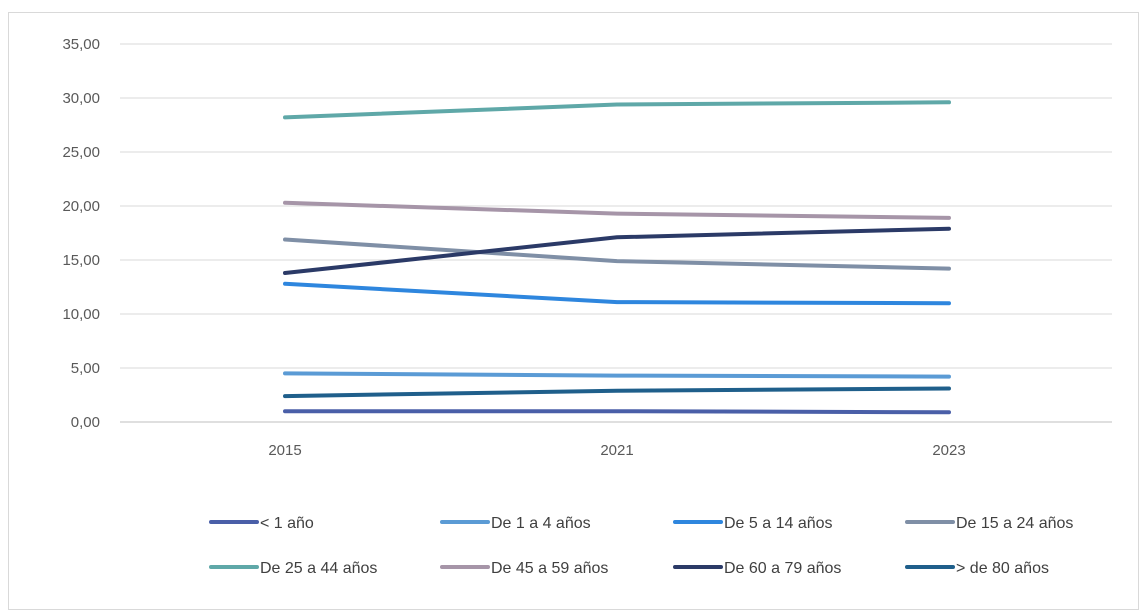 The image size is (1141, 613). What do you see at coordinates (948, 450) in the screenshot?
I see `x-tick-label: 2023` at bounding box center [948, 450].